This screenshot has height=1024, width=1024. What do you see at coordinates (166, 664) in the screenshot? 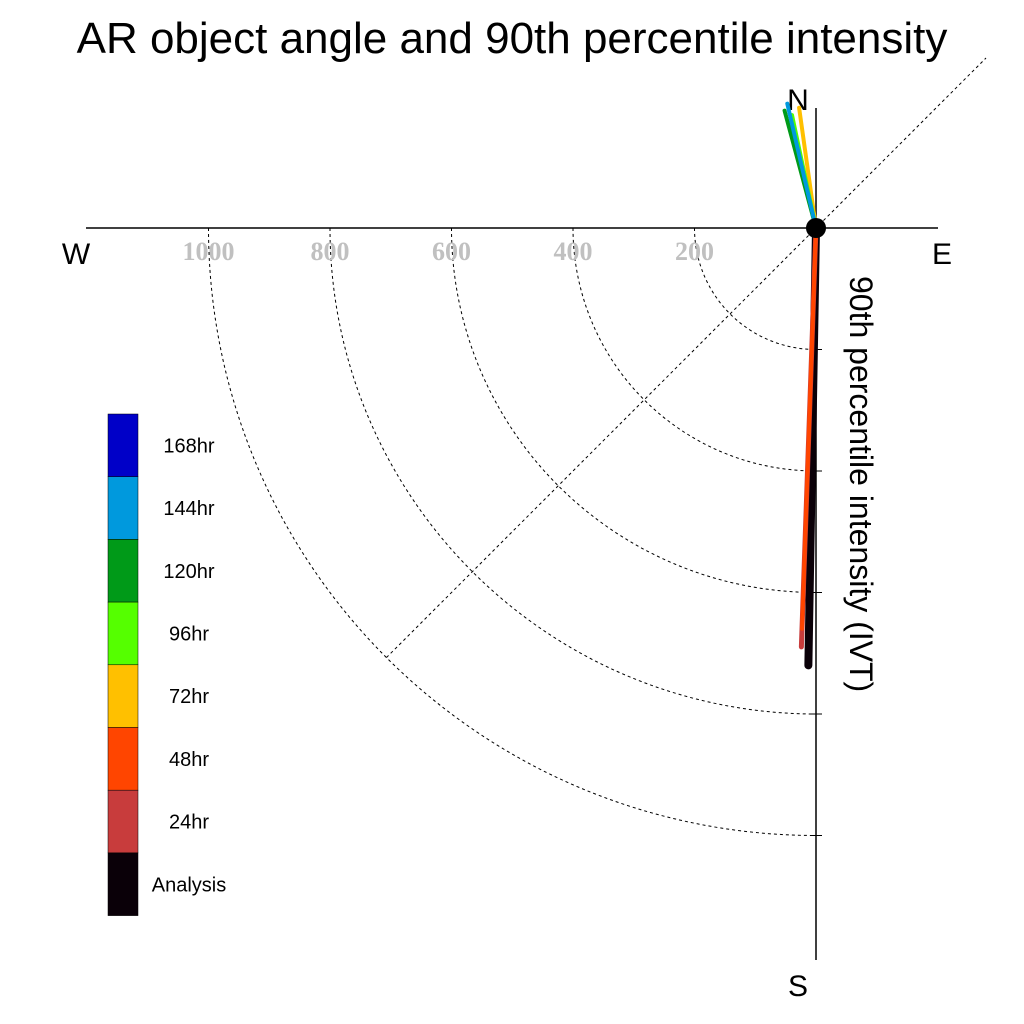
I see `legend: 168hr 144hr 120hr 96hr 72hr 48hr 24hr Analysis` at bounding box center [166, 664].